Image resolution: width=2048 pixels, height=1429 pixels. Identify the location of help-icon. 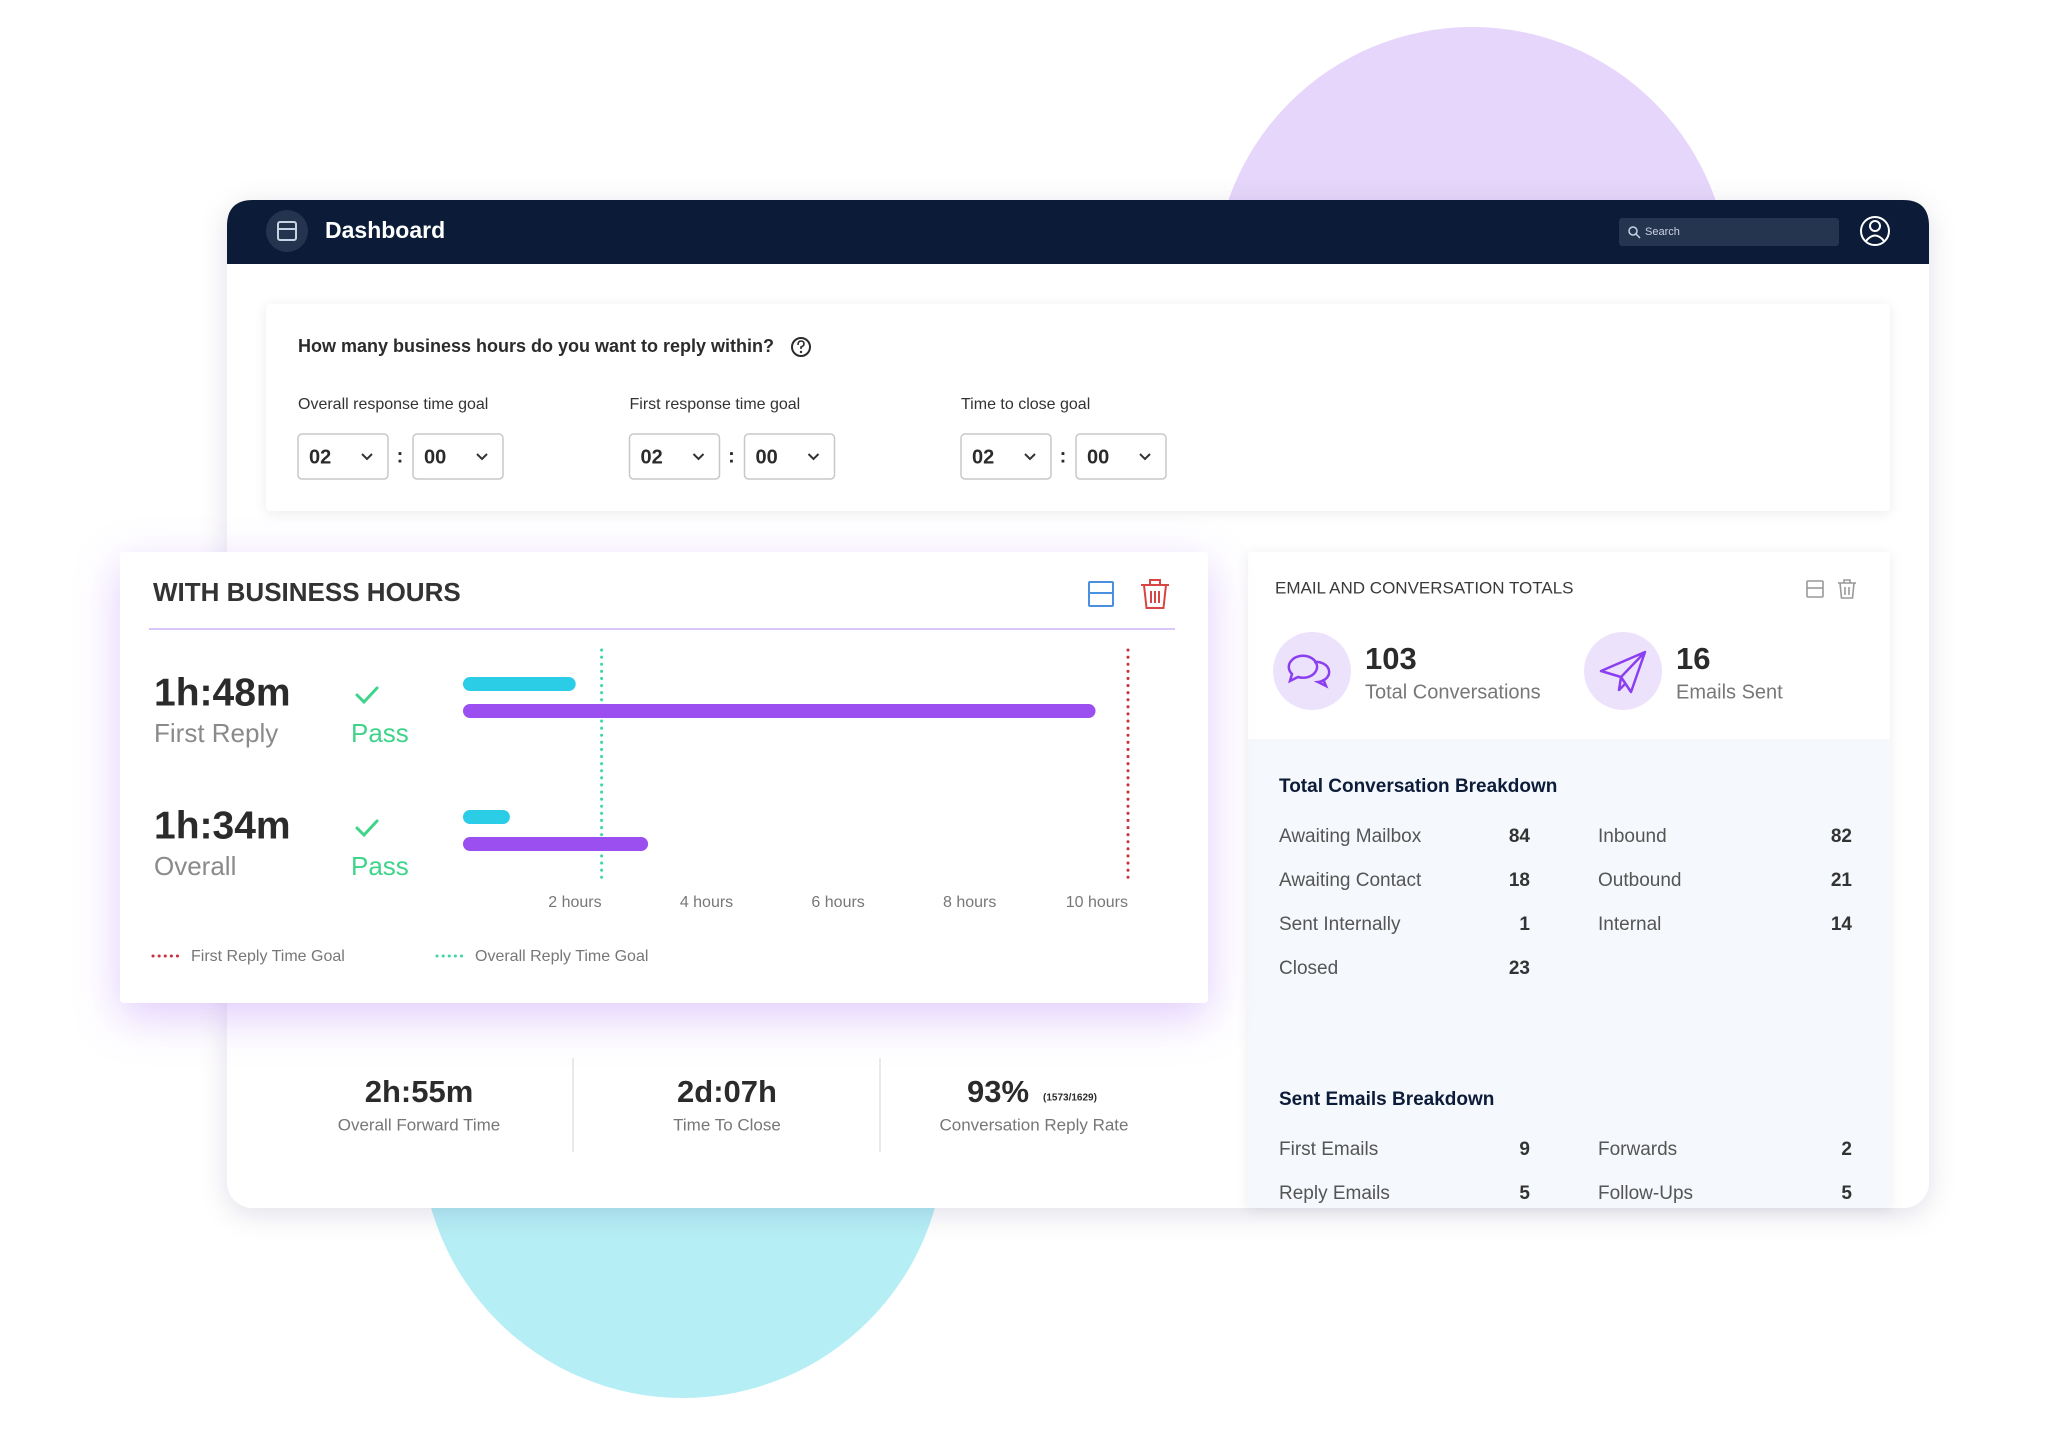
(801, 347).